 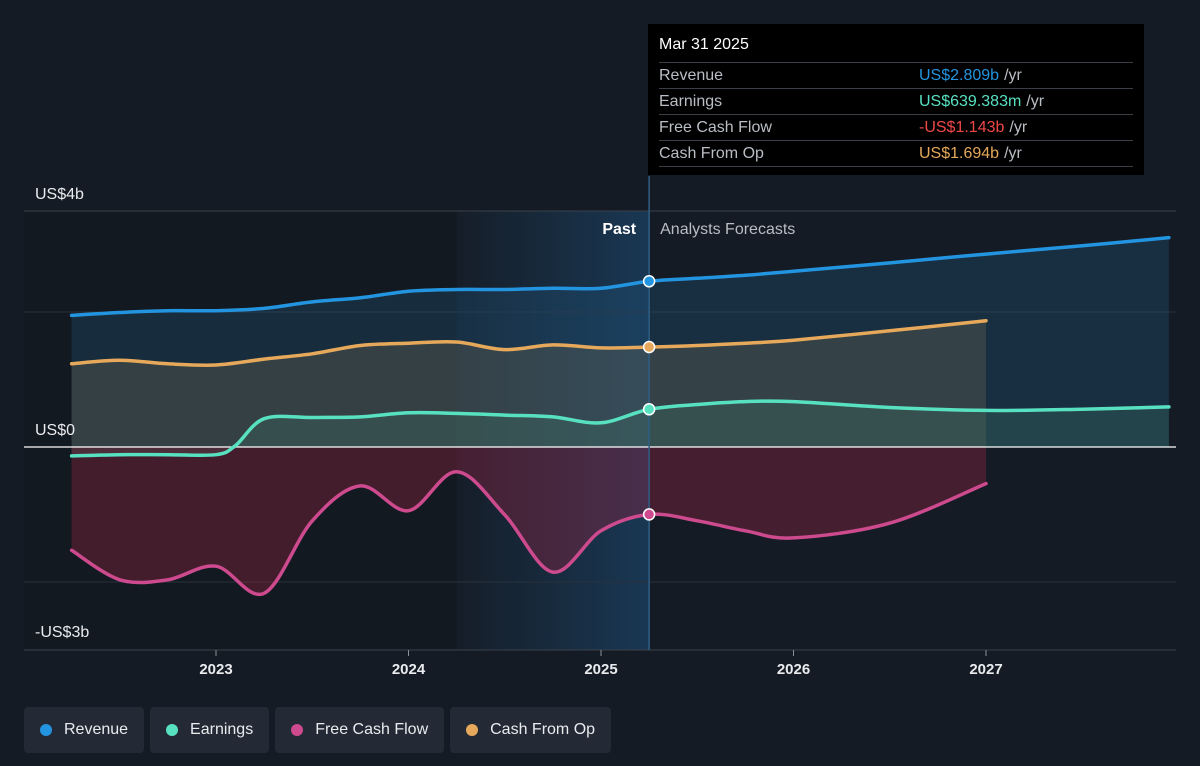 I want to click on earnings-marker, so click(x=649, y=409).